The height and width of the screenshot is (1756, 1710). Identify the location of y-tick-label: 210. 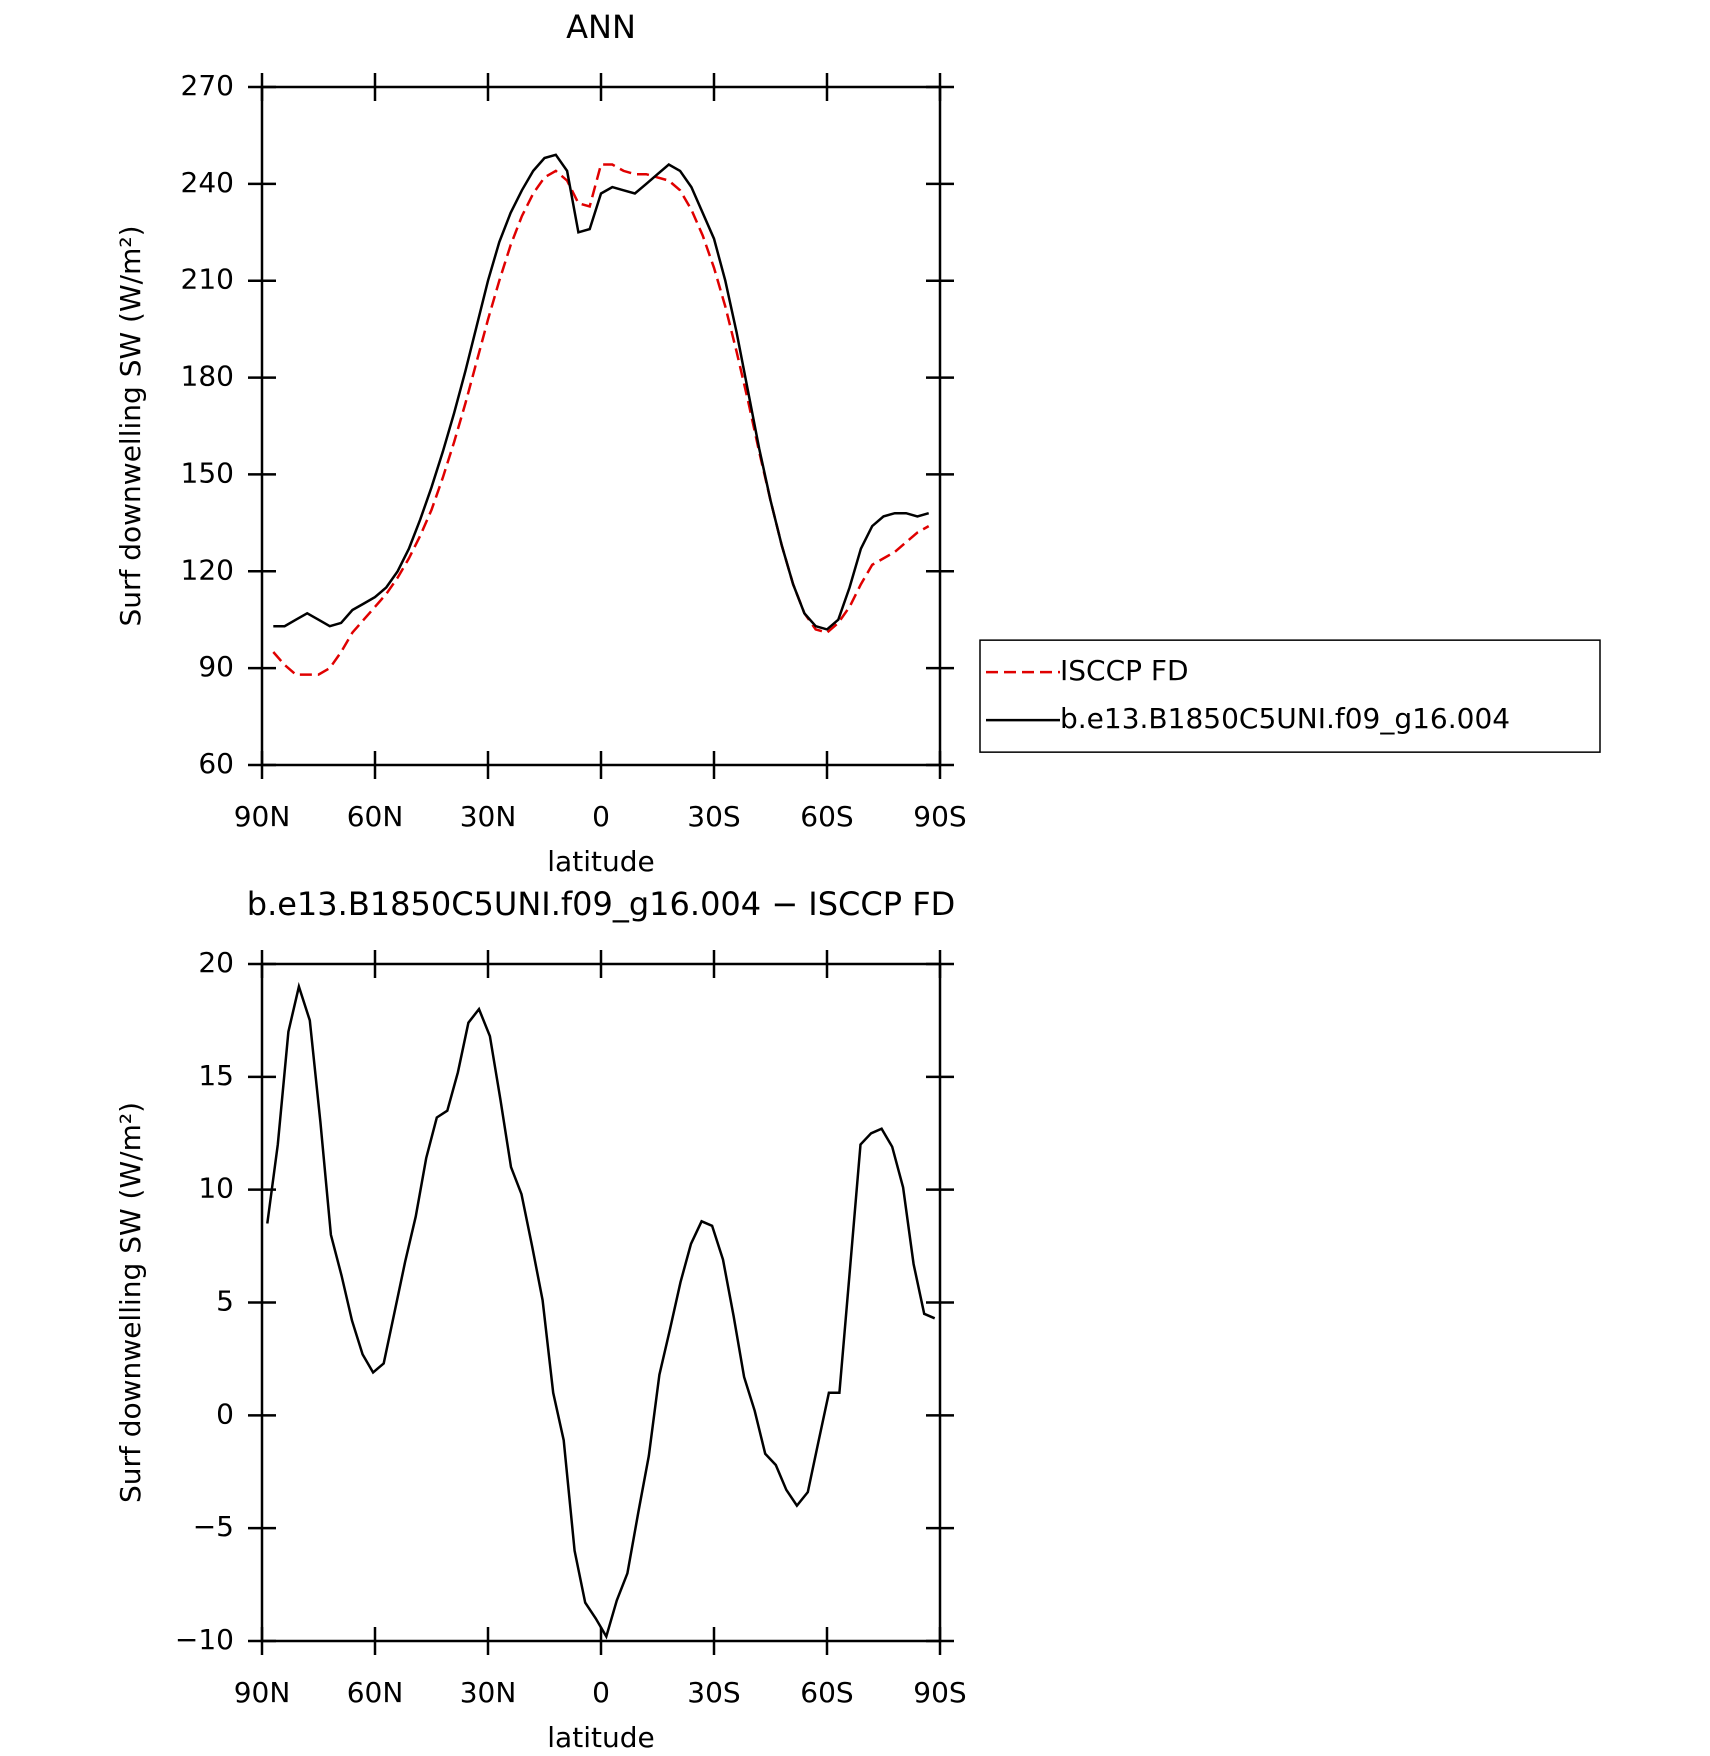
(207, 279).